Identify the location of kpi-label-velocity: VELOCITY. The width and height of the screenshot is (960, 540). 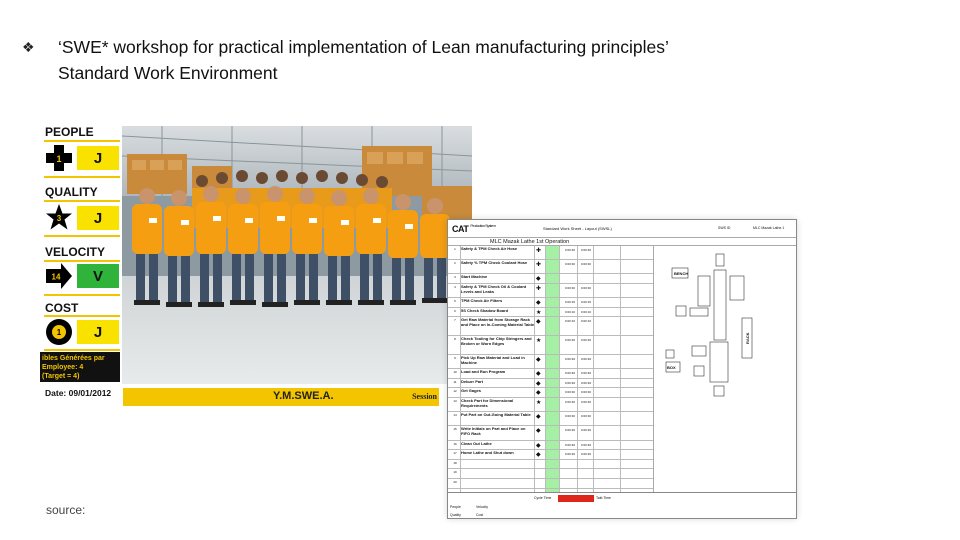
(75, 252).